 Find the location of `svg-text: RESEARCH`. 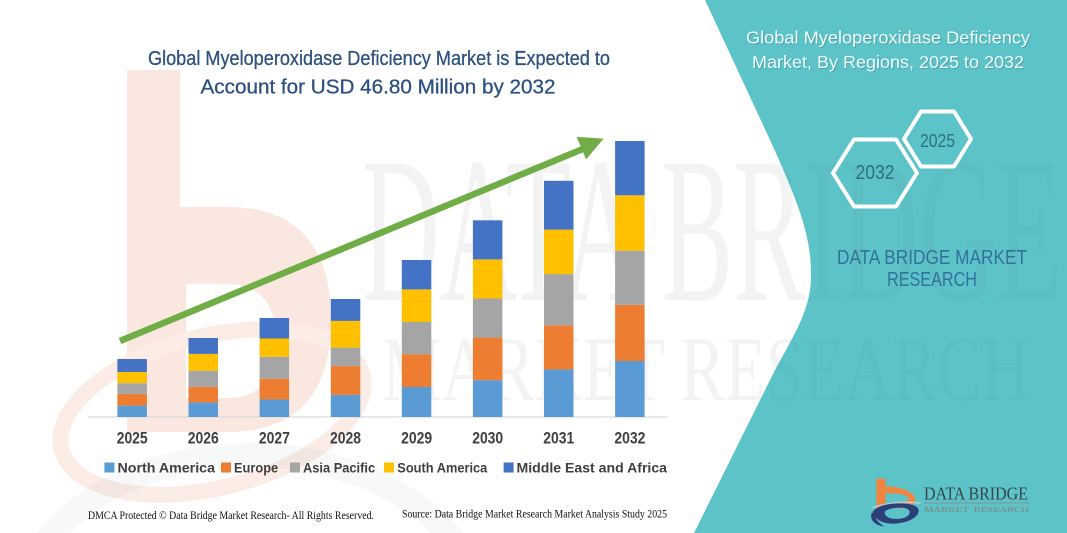

svg-text: RESEARCH is located at coordinates (932, 280).